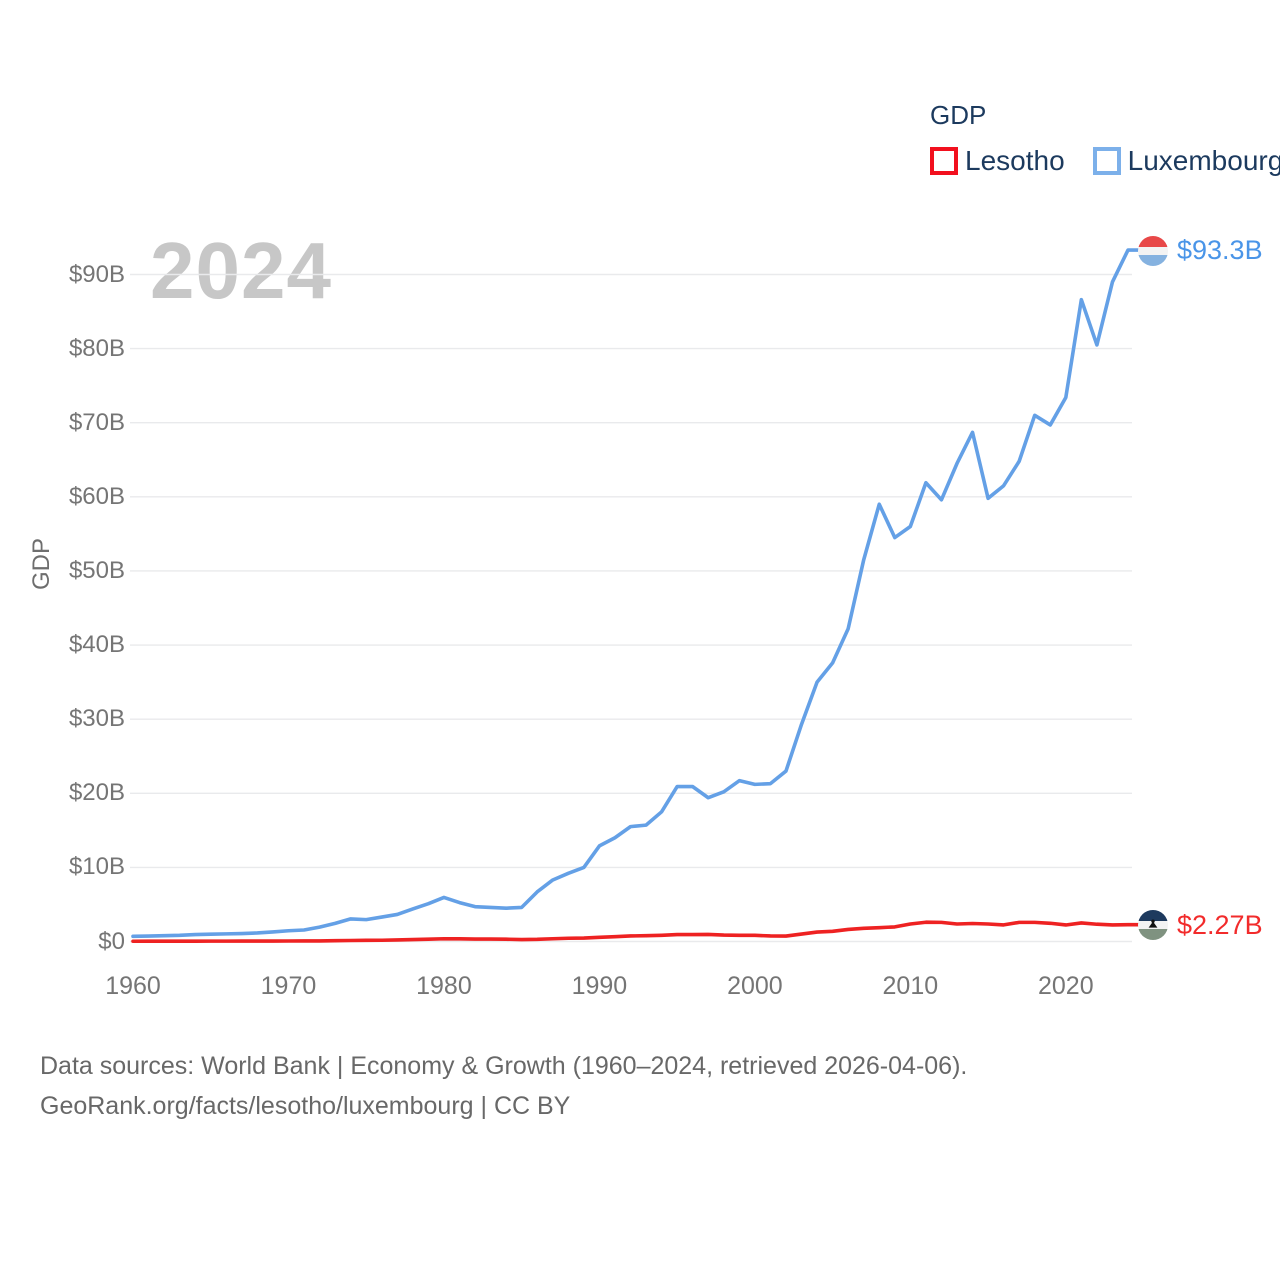 The width and height of the screenshot is (1280, 1280). I want to click on x-tick-label: 1970, so click(288, 986).